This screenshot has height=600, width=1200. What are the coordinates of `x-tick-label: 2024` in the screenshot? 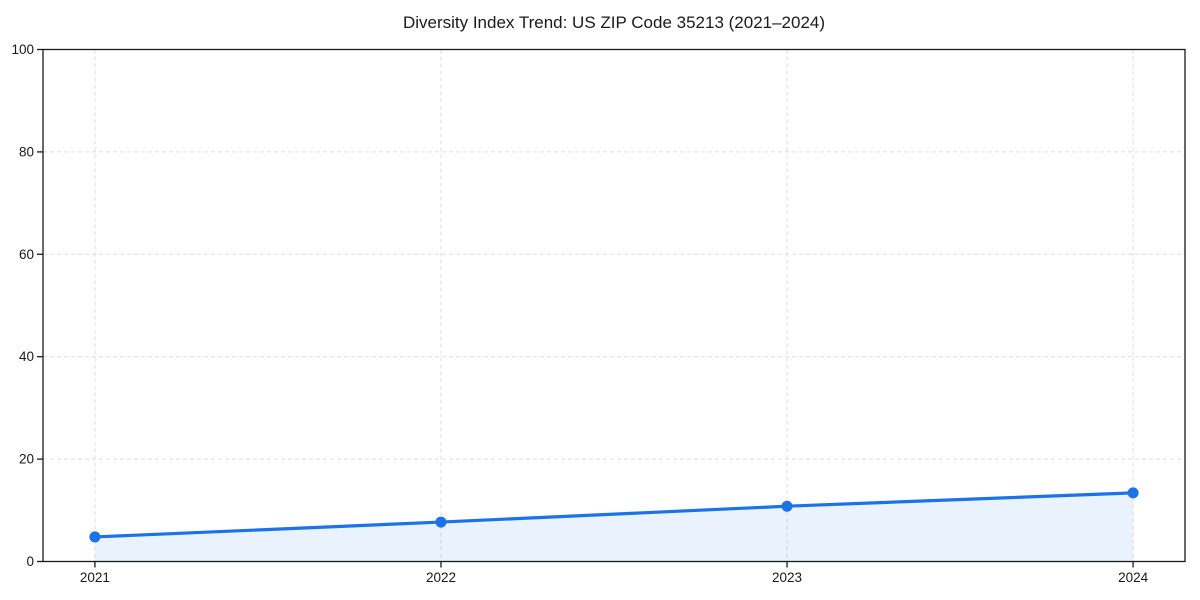 It's located at (1133, 577).